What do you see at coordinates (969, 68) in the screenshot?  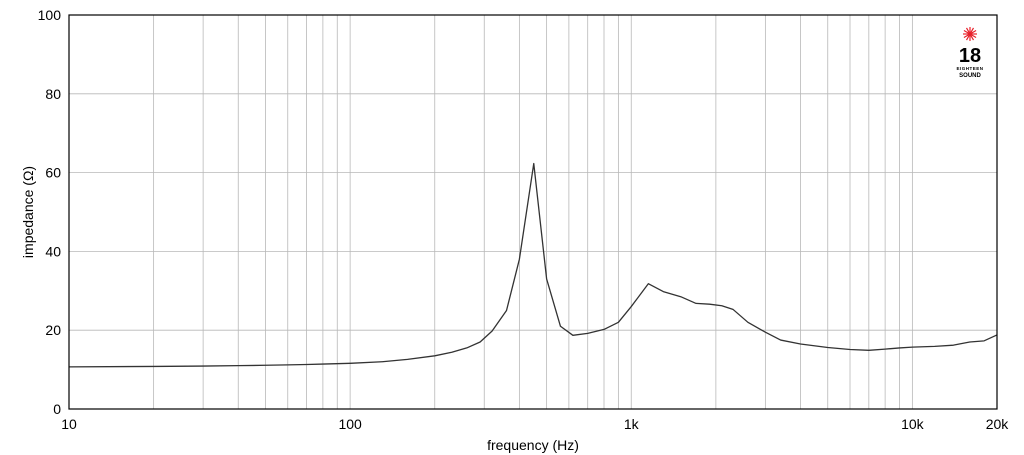 I see `logo-small-text: EIGHTEEN` at bounding box center [969, 68].